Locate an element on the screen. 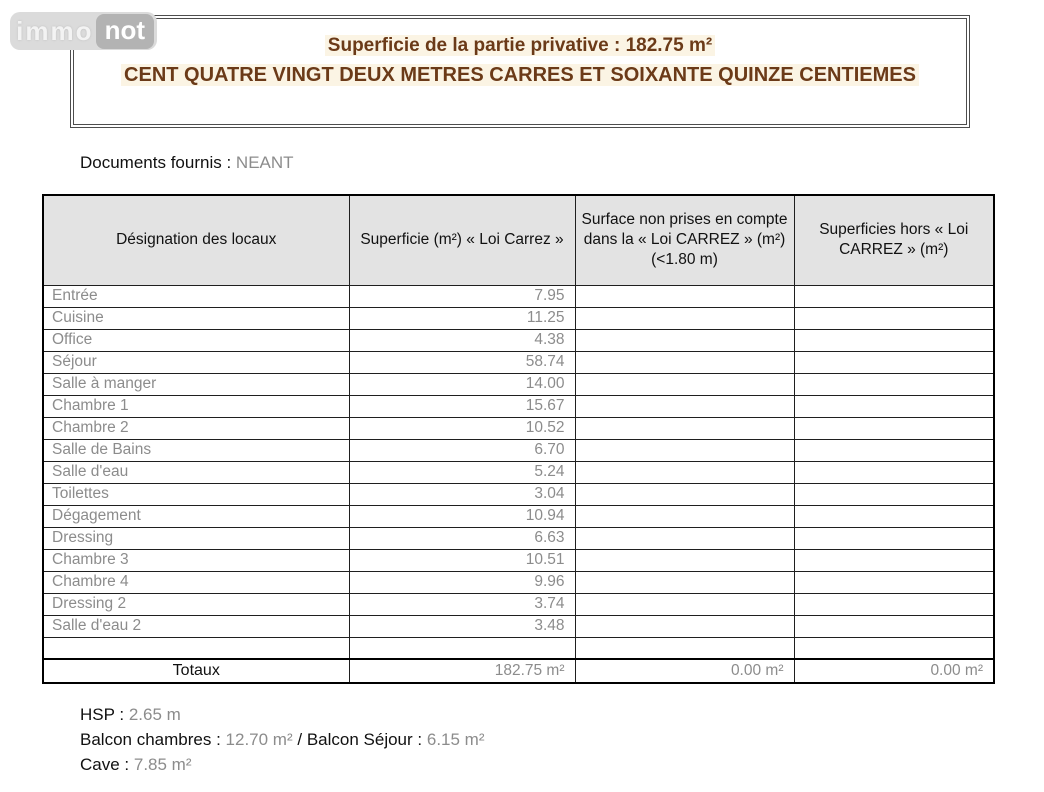 The image size is (1044, 792). table-row: Salle à manger 14.00 is located at coordinates (518, 384).